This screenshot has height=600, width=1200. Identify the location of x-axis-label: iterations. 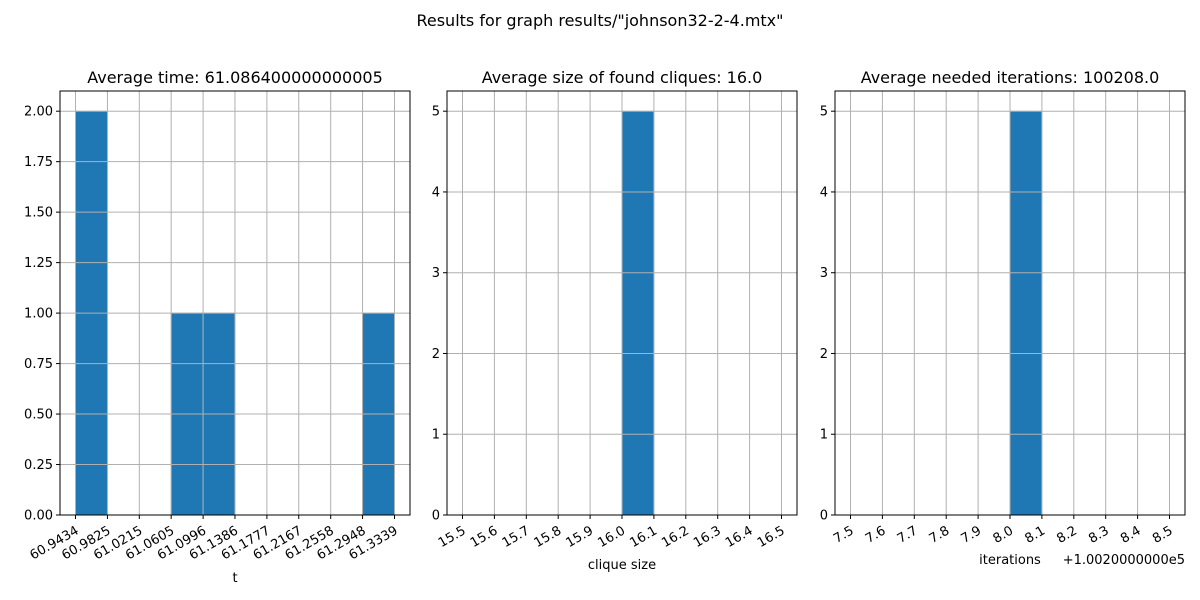
(1010, 560).